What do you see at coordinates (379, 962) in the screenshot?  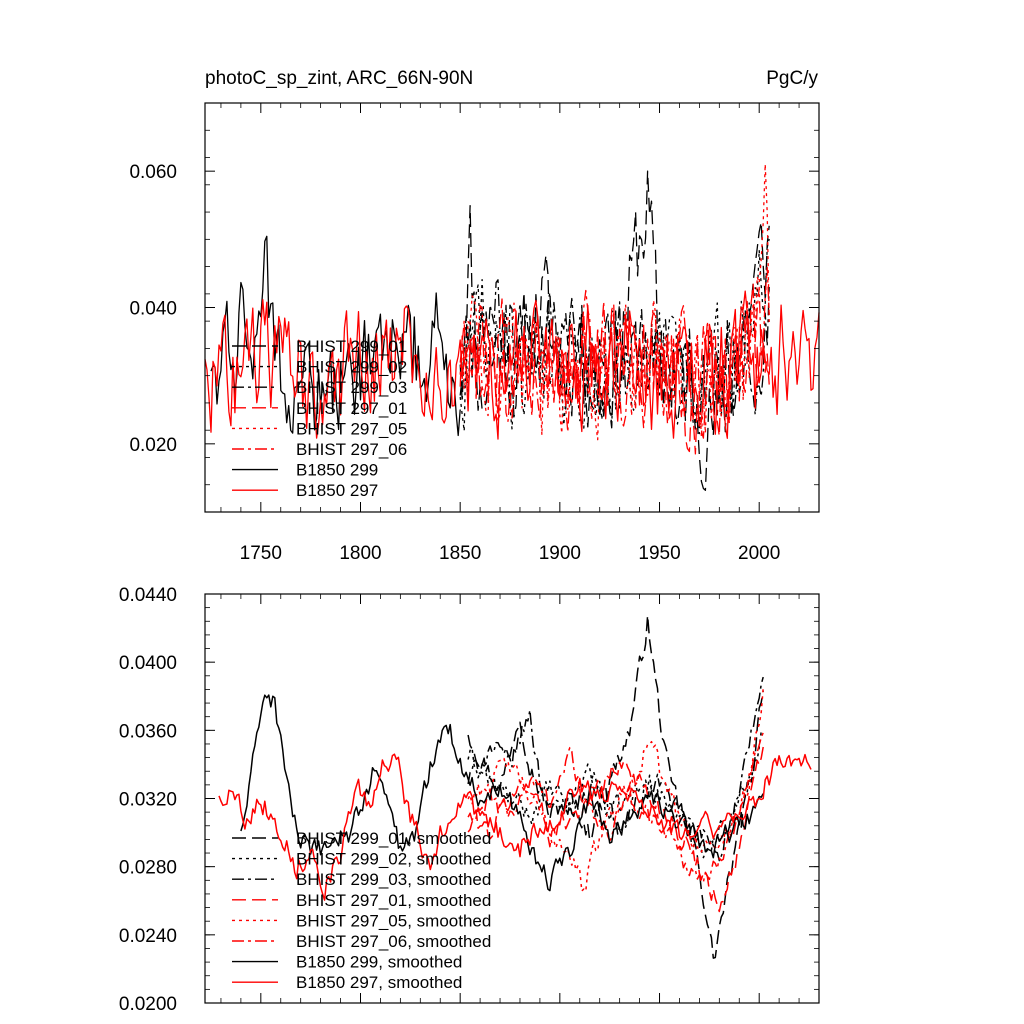 I see `bottom-legend-label: B1850 299, smoothed` at bounding box center [379, 962].